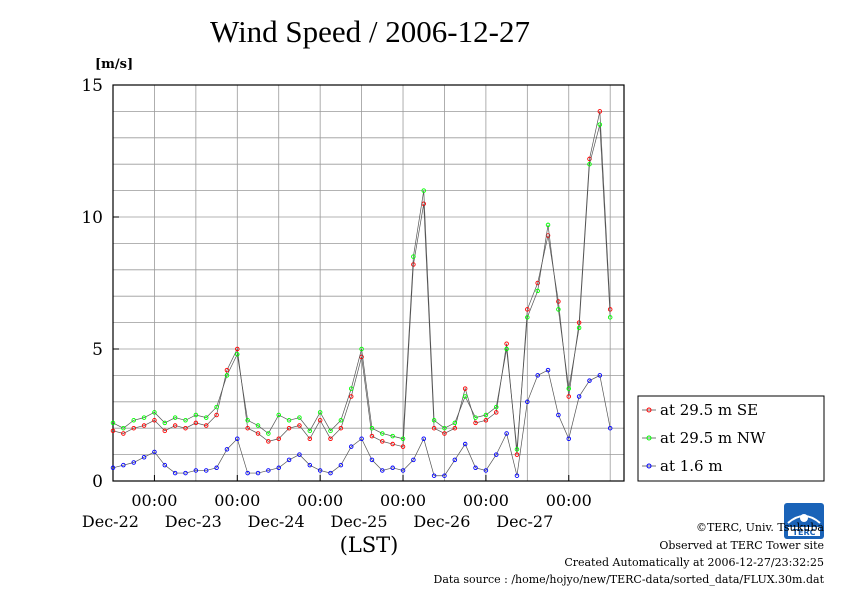 The image size is (842, 595). What do you see at coordinates (709, 410) in the screenshot?
I see `legend-label: at 29.5 m SE` at bounding box center [709, 410].